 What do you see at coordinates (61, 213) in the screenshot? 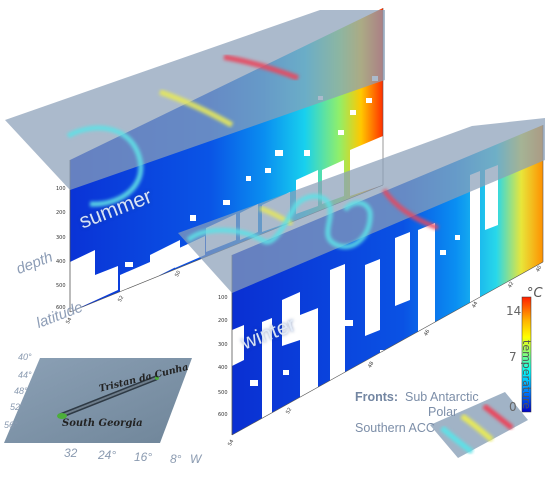
I see `summer-depth-tick: 200` at bounding box center [61, 213].